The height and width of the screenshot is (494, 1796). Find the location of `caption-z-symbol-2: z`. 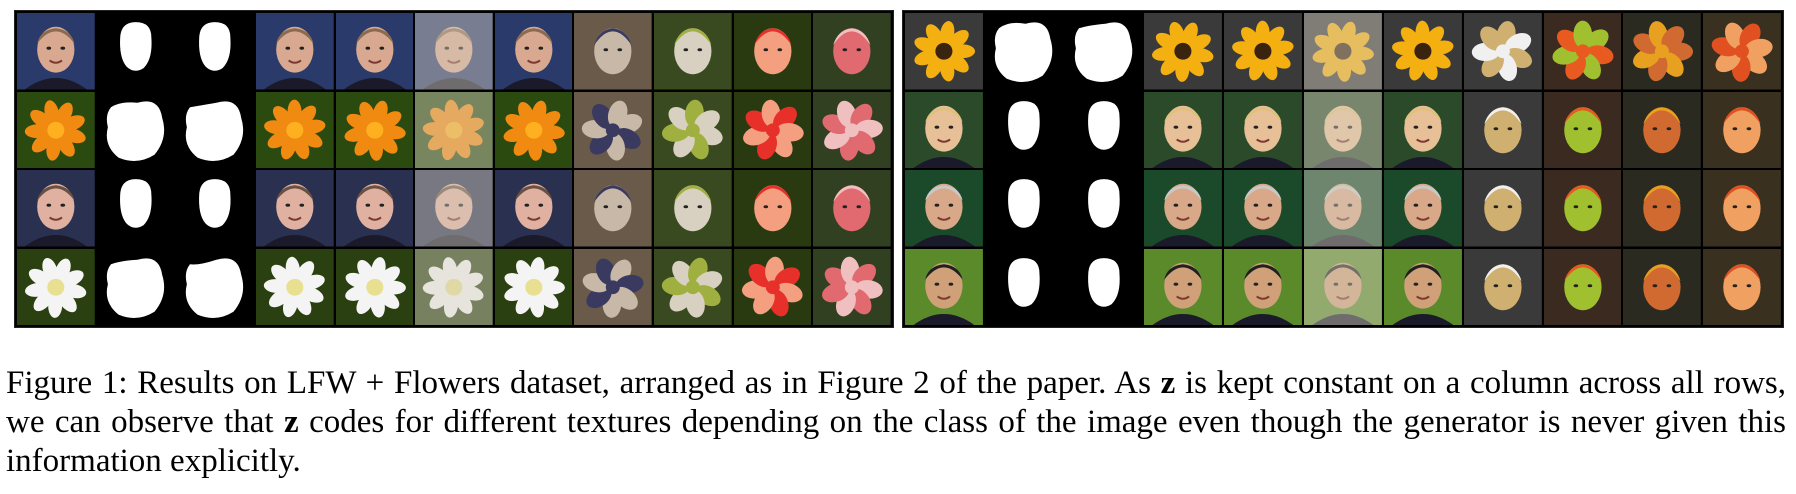

caption-z-symbol-2: z is located at coordinates (291, 422).